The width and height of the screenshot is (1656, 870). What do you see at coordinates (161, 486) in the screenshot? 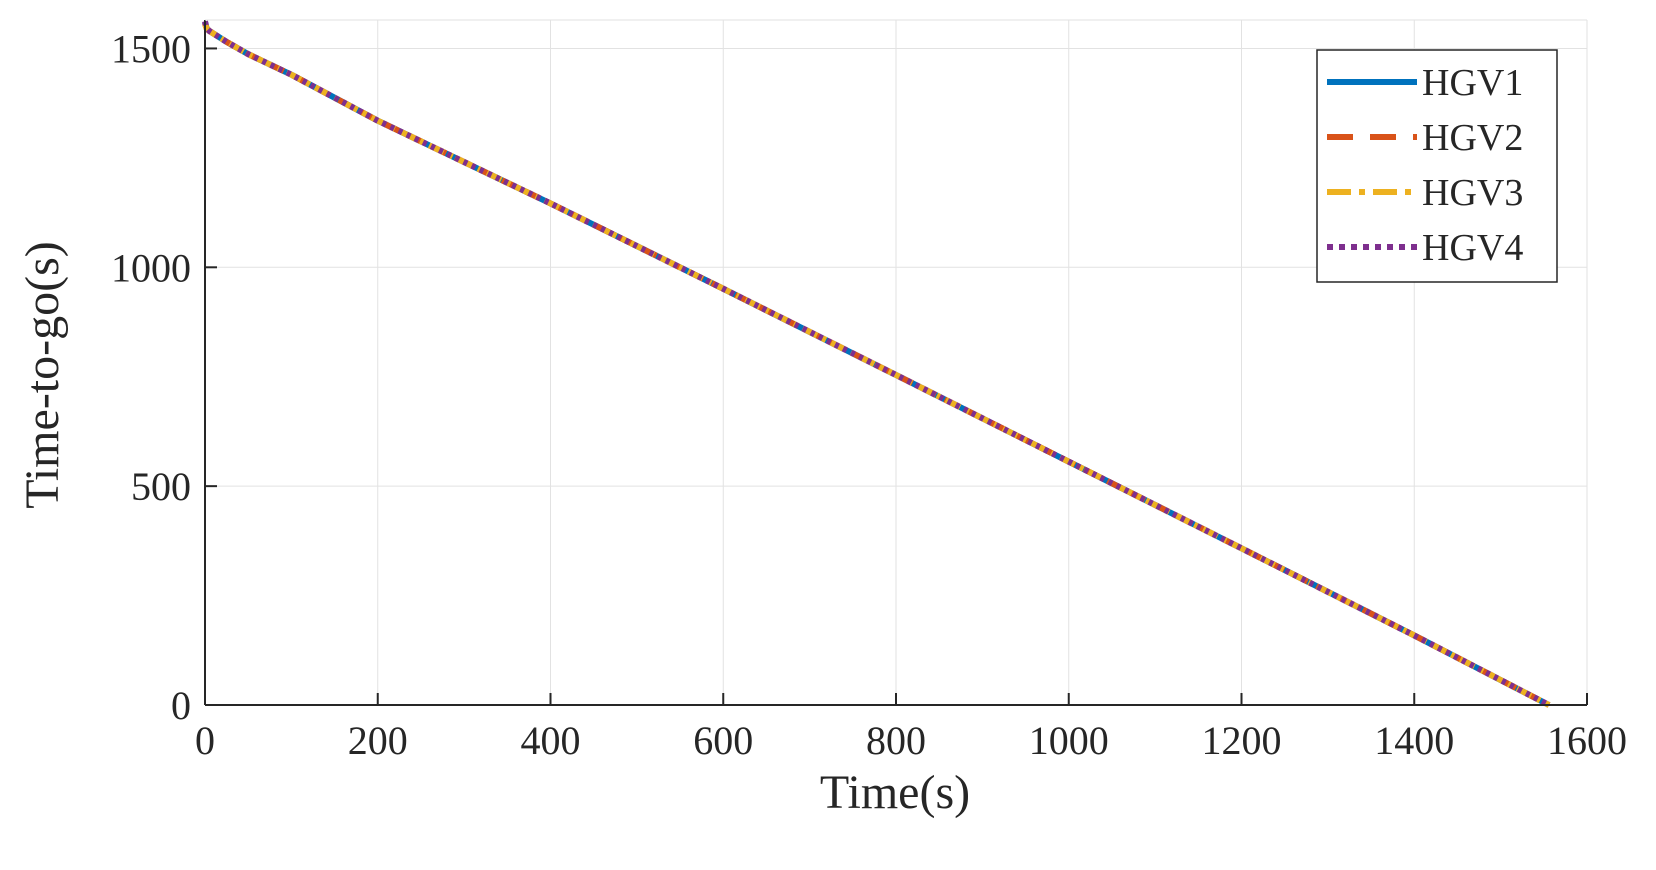
I see `y-tick-label: 500` at bounding box center [161, 486].